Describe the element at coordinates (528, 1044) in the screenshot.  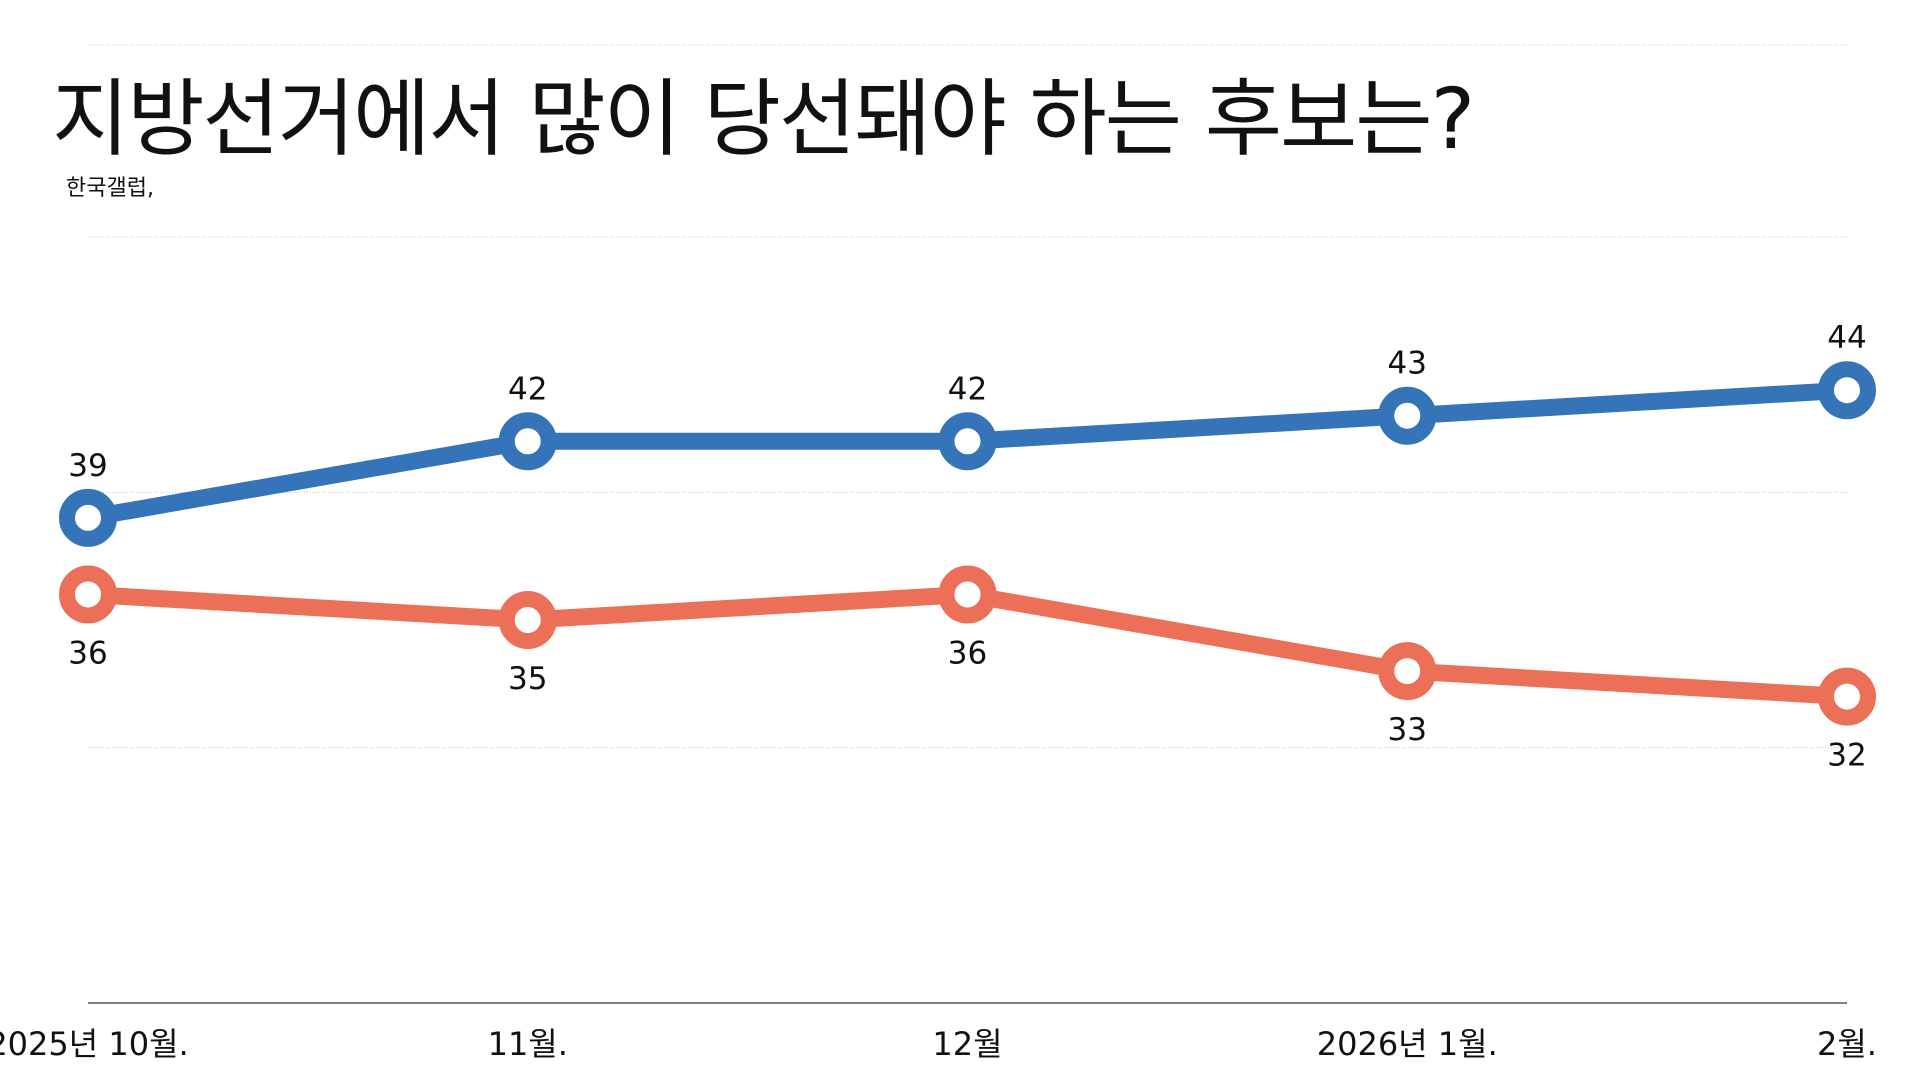
I see `x-tick-label: 11월.` at that location.